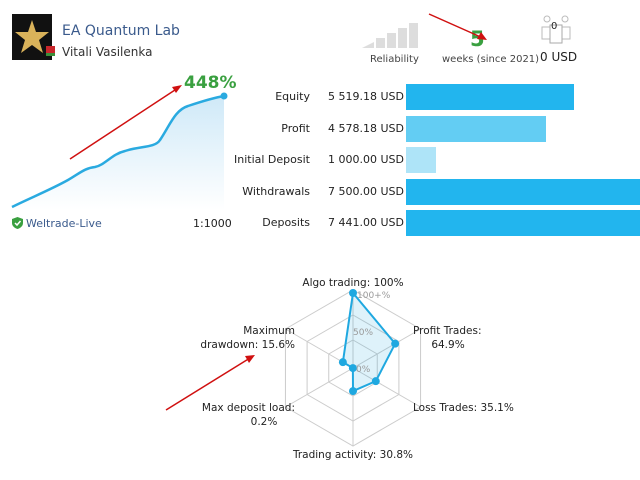 The image size is (640, 480). Describe the element at coordinates (210, 83) in the screenshot. I see `growth-percent: 448%` at that location.